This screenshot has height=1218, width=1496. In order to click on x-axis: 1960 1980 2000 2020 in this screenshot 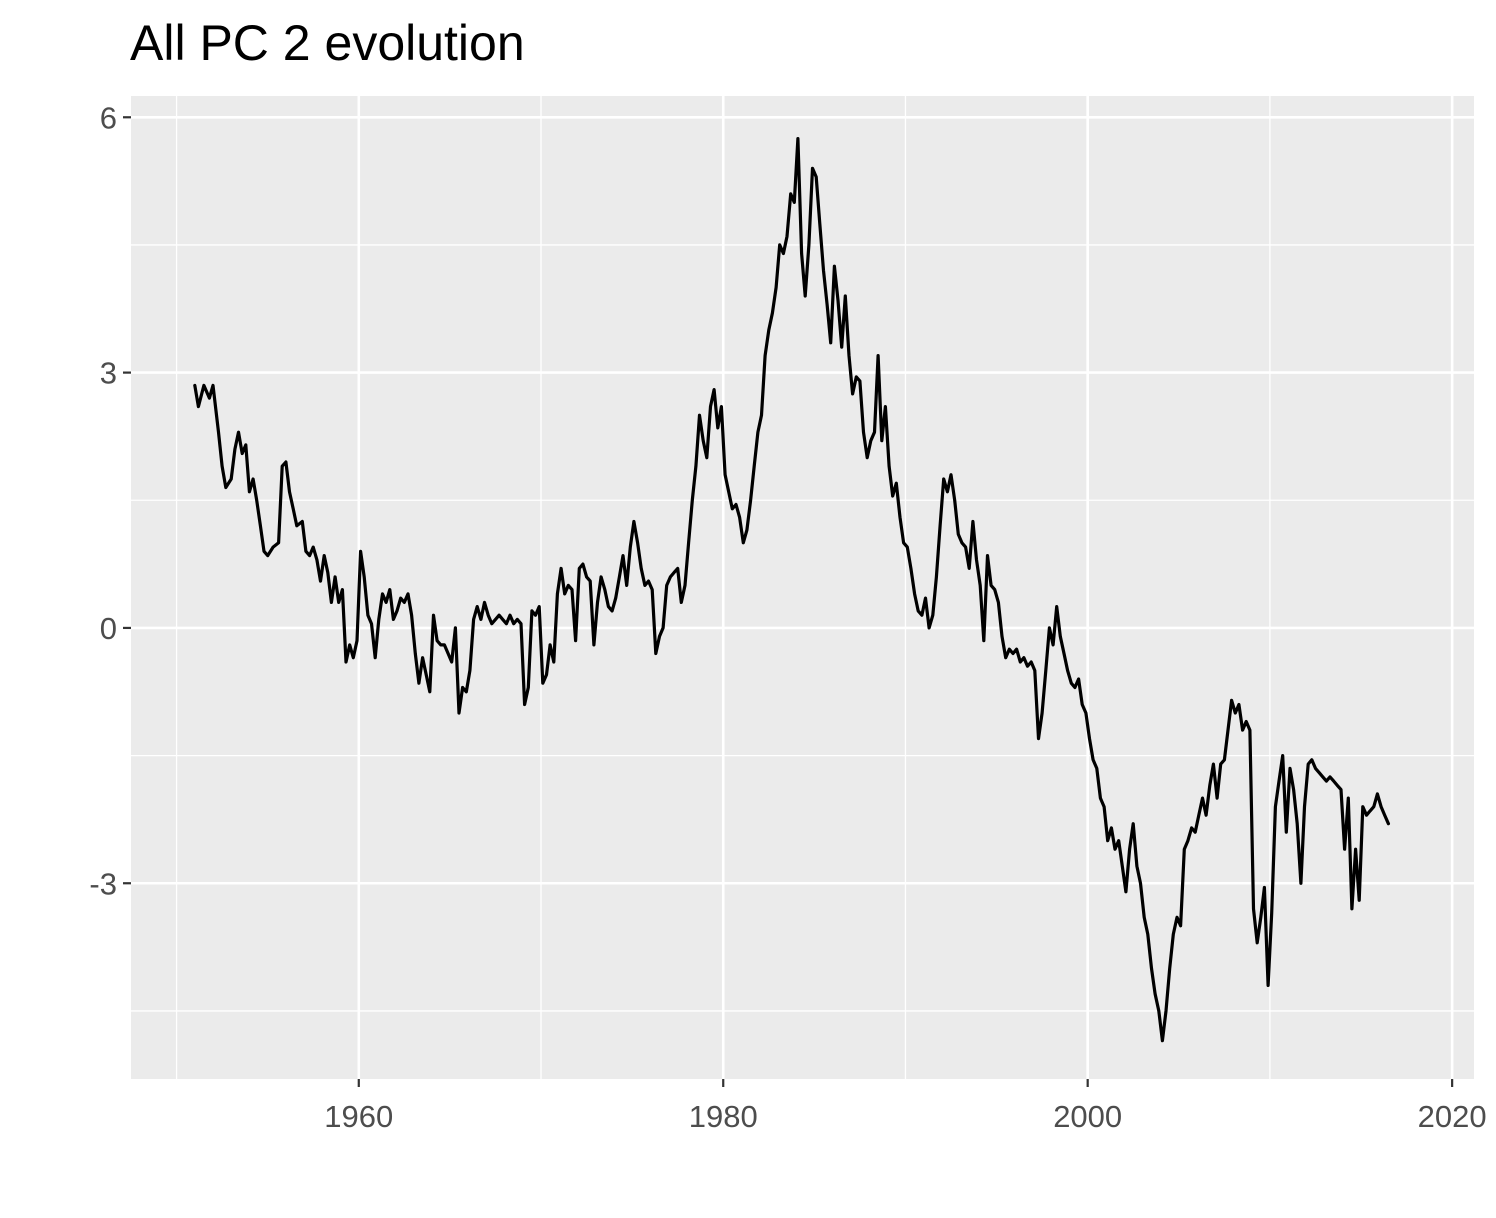, I will do `click(905, 1106)`.